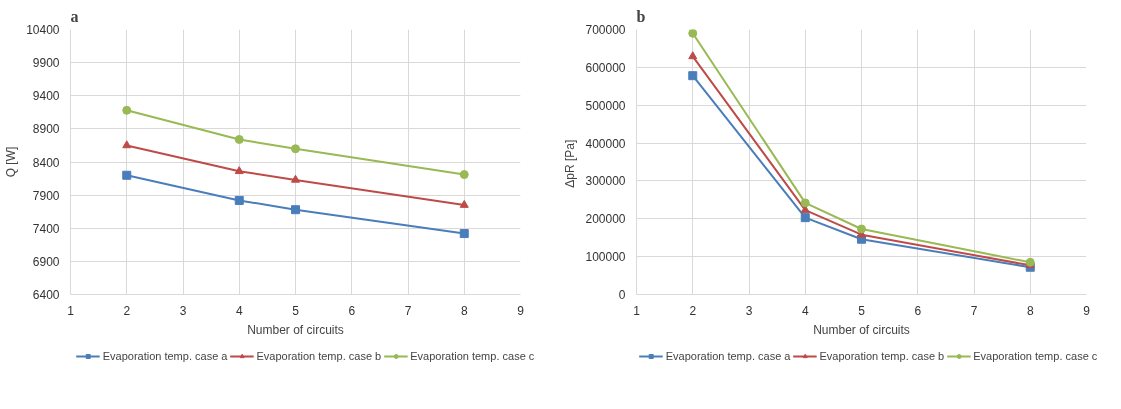 This screenshot has width=1121, height=409. What do you see at coordinates (46, 63) in the screenshot?
I see `y-tick-label: 9900` at bounding box center [46, 63].